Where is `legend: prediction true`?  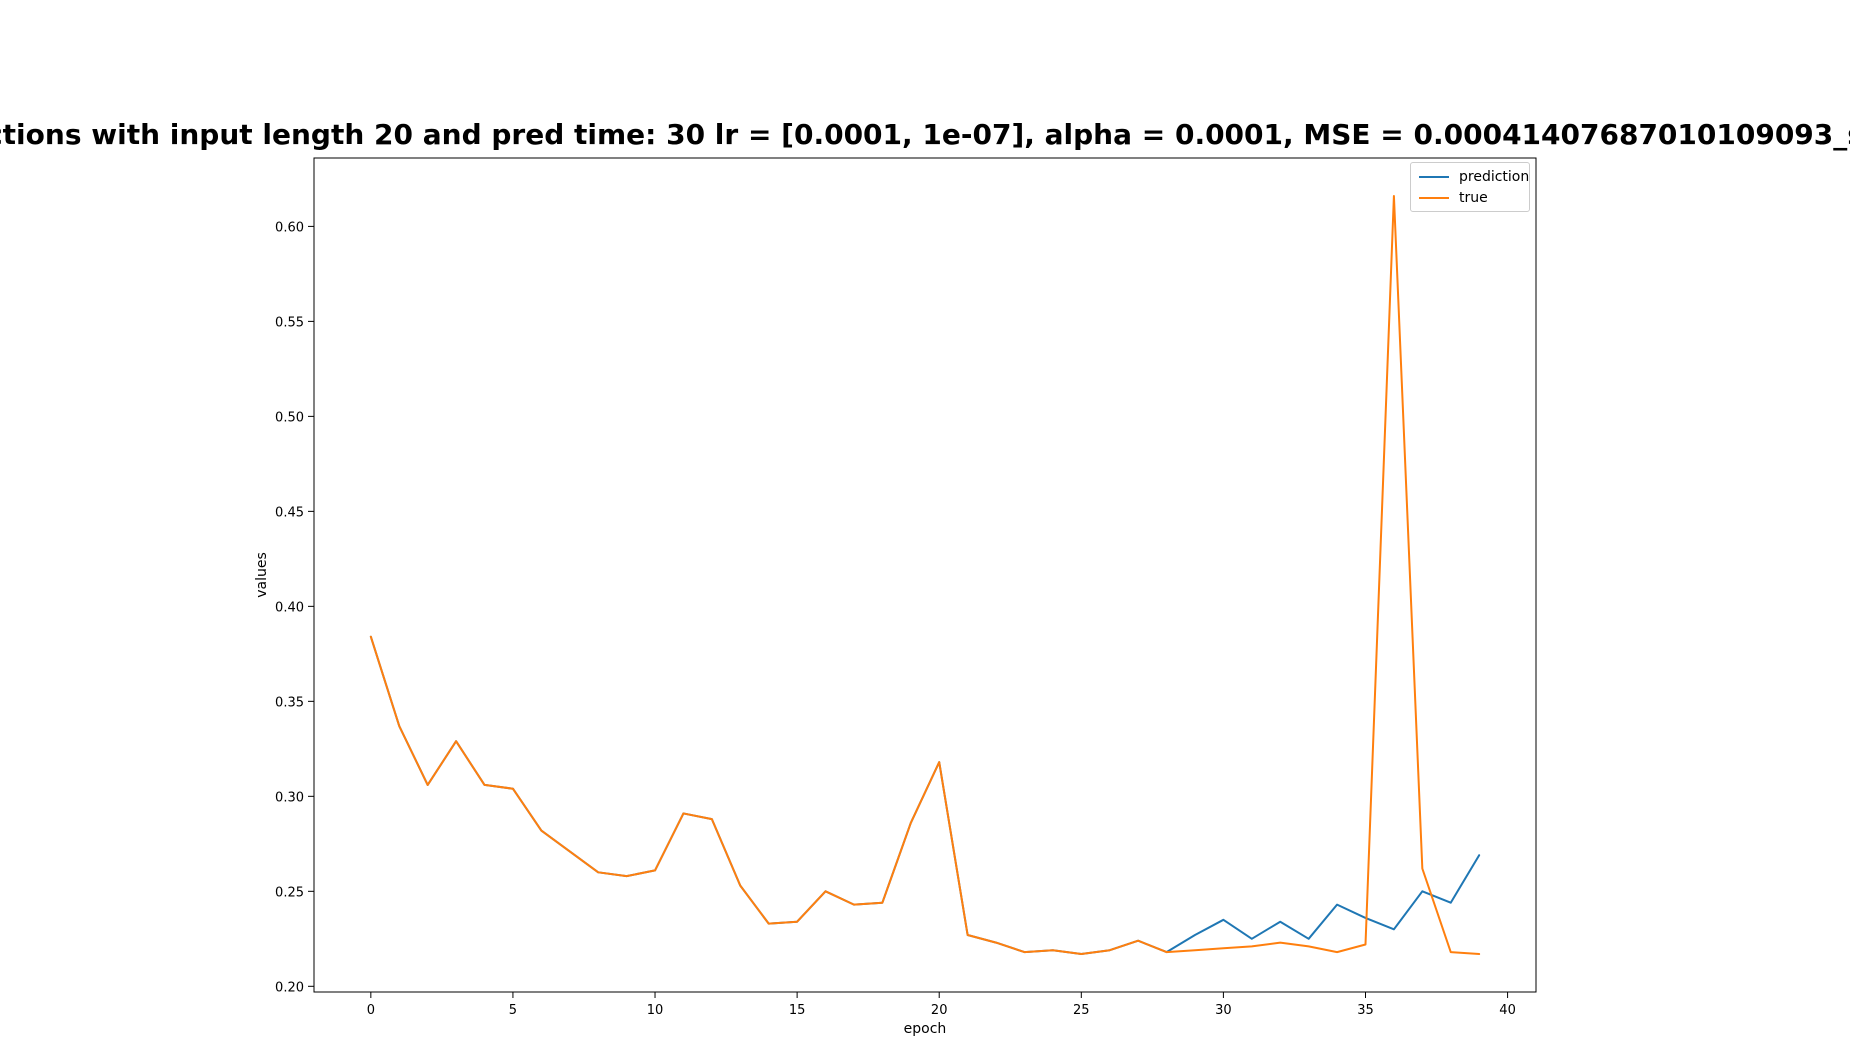 legend: prediction true is located at coordinates (1470, 187).